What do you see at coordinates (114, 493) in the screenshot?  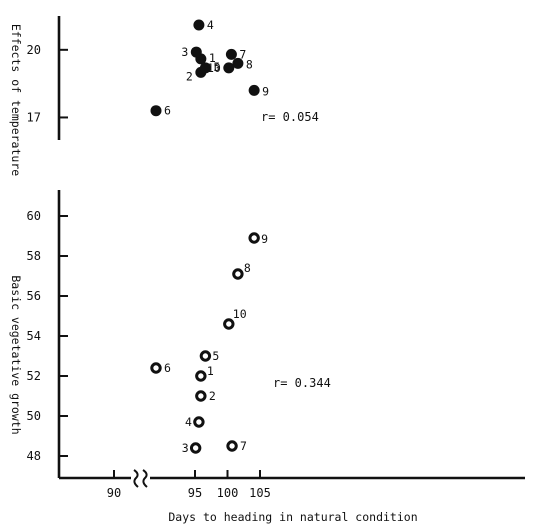 I see `x-tick-label: 90` at bounding box center [114, 493].